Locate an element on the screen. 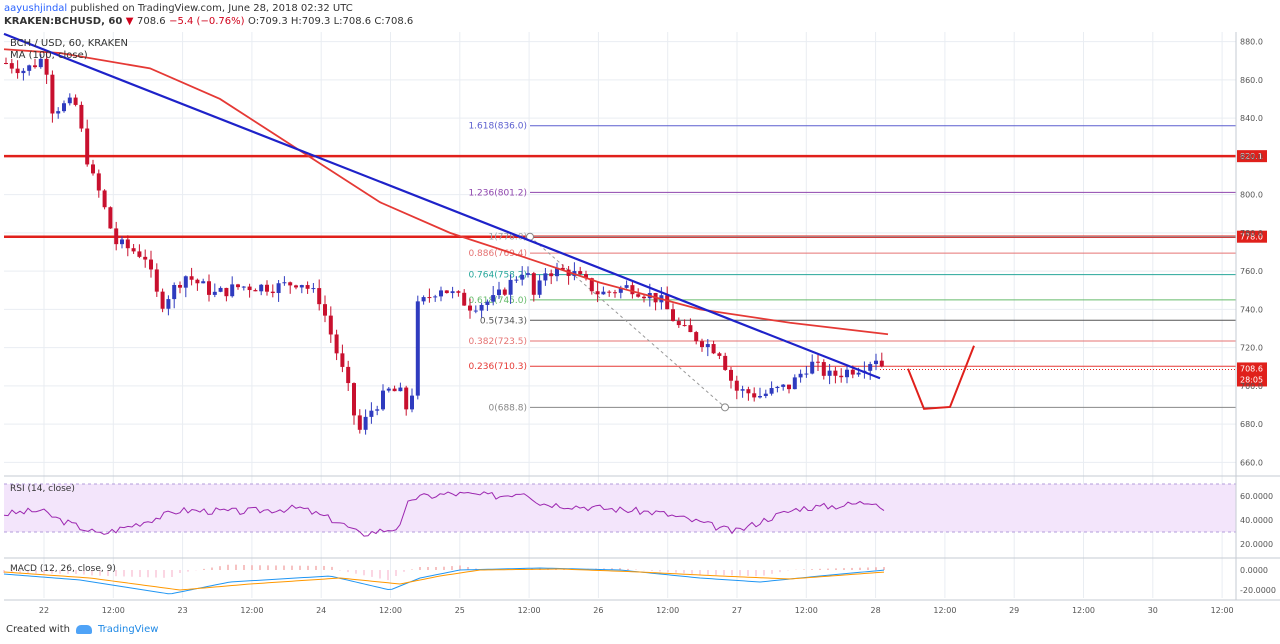 The height and width of the screenshot is (644, 1280). y-tick-label: 660.0 is located at coordinates (1251, 462).